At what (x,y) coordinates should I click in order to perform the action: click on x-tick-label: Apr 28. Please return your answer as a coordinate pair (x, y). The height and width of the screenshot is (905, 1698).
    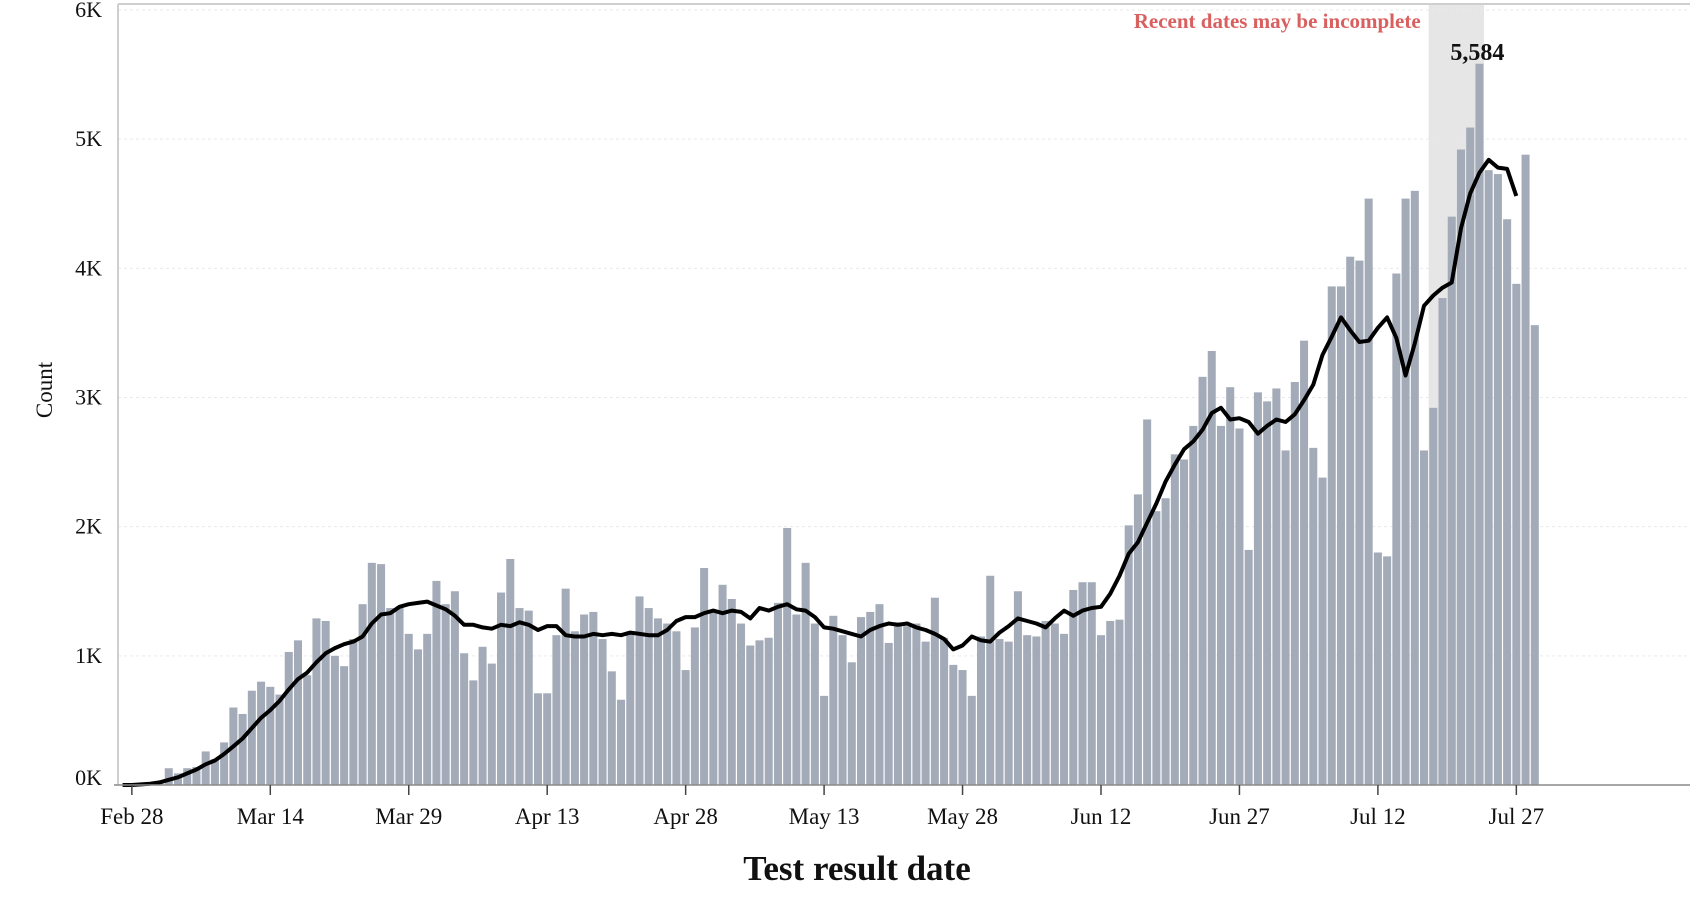
    Looking at the image, I should click on (685, 816).